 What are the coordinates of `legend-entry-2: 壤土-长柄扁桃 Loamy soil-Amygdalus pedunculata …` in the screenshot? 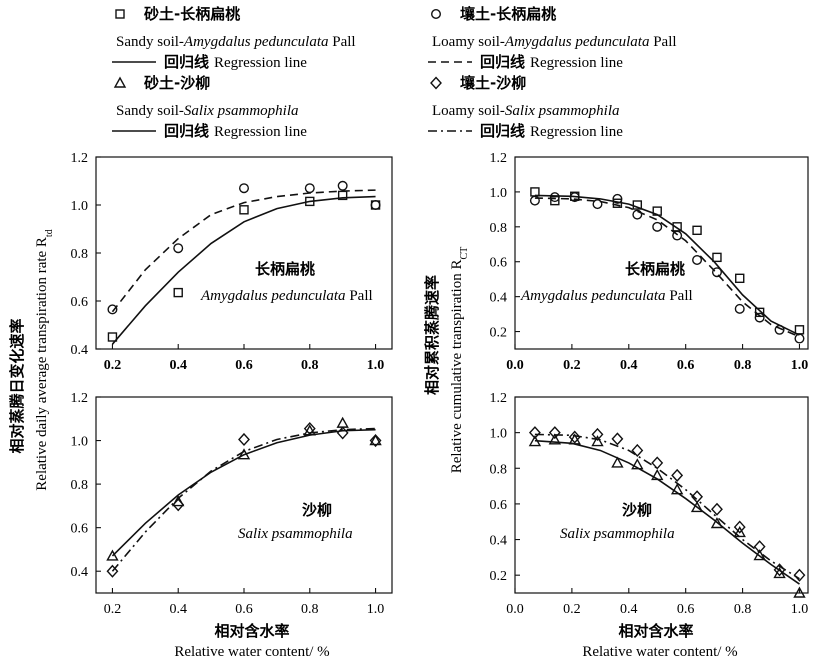 It's located at (552, 38).